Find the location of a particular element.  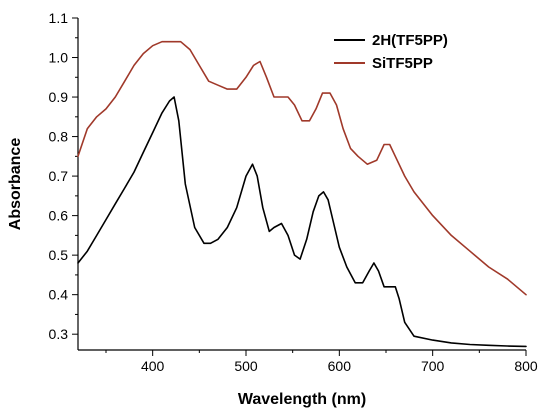

legend: 2H(TF5PP) SiTF5PP is located at coordinates (391, 52).